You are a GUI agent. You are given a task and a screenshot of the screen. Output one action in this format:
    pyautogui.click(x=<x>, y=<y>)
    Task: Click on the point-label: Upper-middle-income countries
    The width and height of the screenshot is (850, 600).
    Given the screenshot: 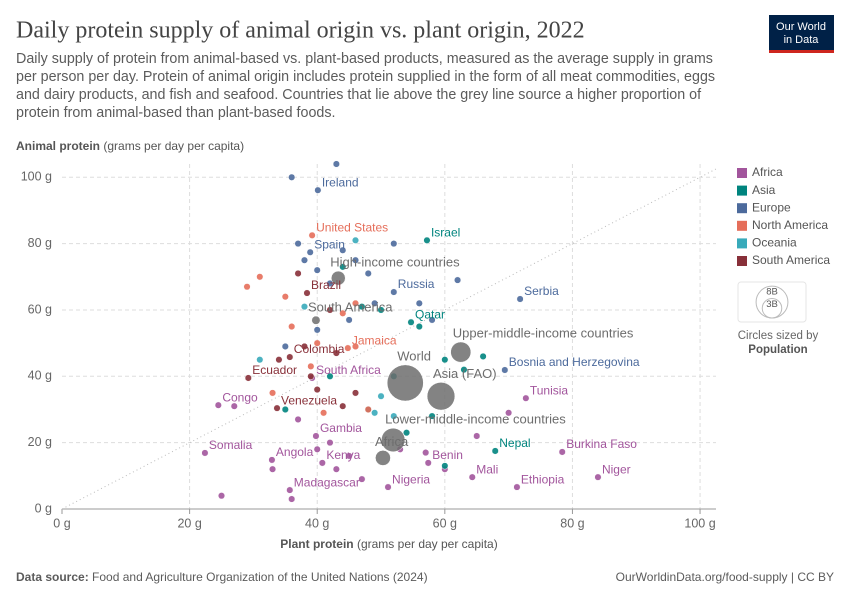 What is the action you would take?
    pyautogui.click(x=543, y=332)
    